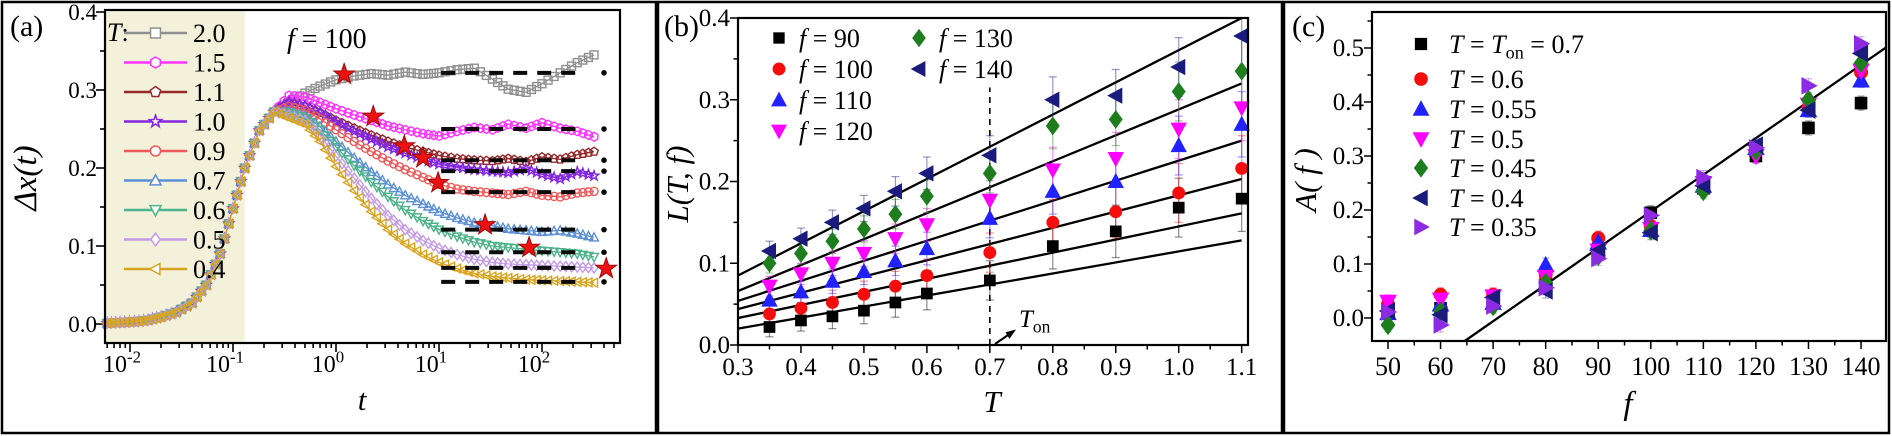 This screenshot has height=436, width=1892. What do you see at coordinates (816, 38) in the screenshot?
I see `legend-item-0: f = 90` at bounding box center [816, 38].